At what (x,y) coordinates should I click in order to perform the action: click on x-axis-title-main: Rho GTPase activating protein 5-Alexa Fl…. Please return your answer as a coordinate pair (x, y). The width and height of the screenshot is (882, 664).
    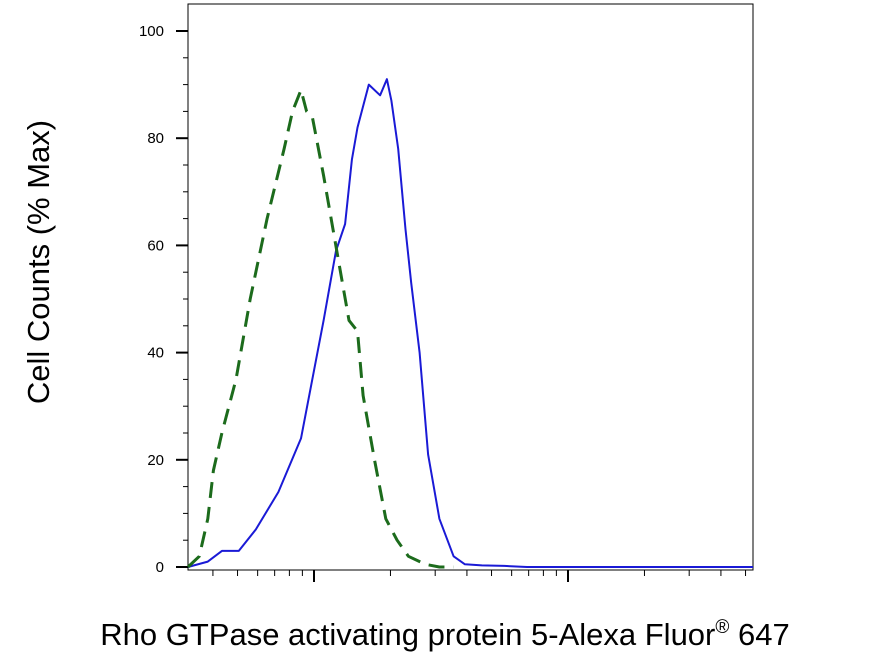
    Looking at the image, I should click on (407, 634).